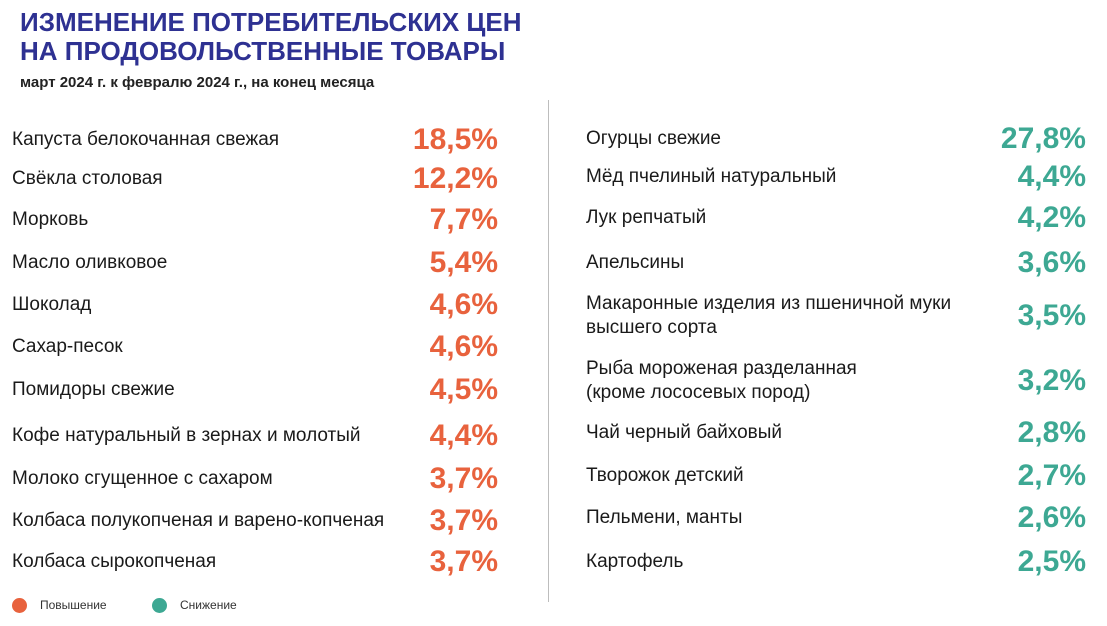  Describe the element at coordinates (836, 218) in the screenshot. I see `decrease-item-row: Лук репчатый 4,2%` at that location.